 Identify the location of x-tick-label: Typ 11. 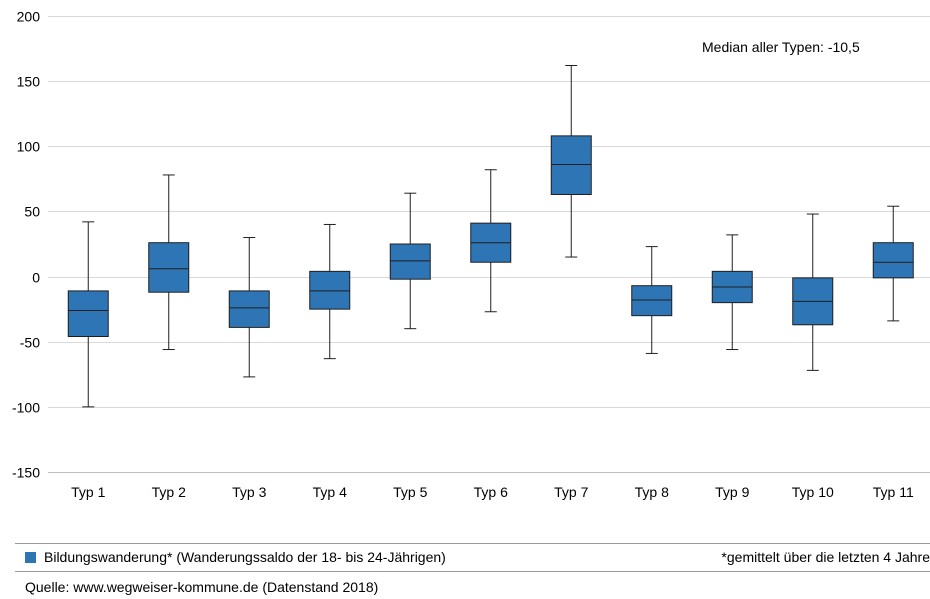
(893, 492).